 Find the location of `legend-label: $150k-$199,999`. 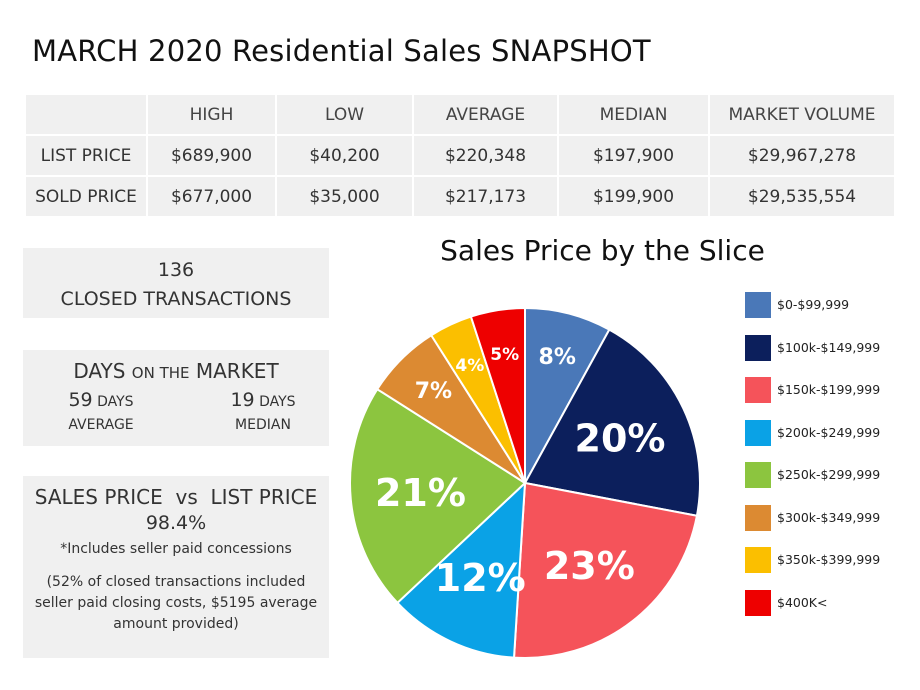

legend-label: $150k-$199,999 is located at coordinates (829, 389).